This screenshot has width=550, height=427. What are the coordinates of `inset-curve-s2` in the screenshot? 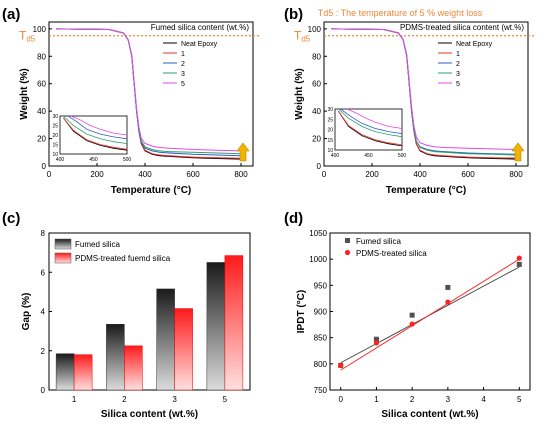 It's located at (97, 127).